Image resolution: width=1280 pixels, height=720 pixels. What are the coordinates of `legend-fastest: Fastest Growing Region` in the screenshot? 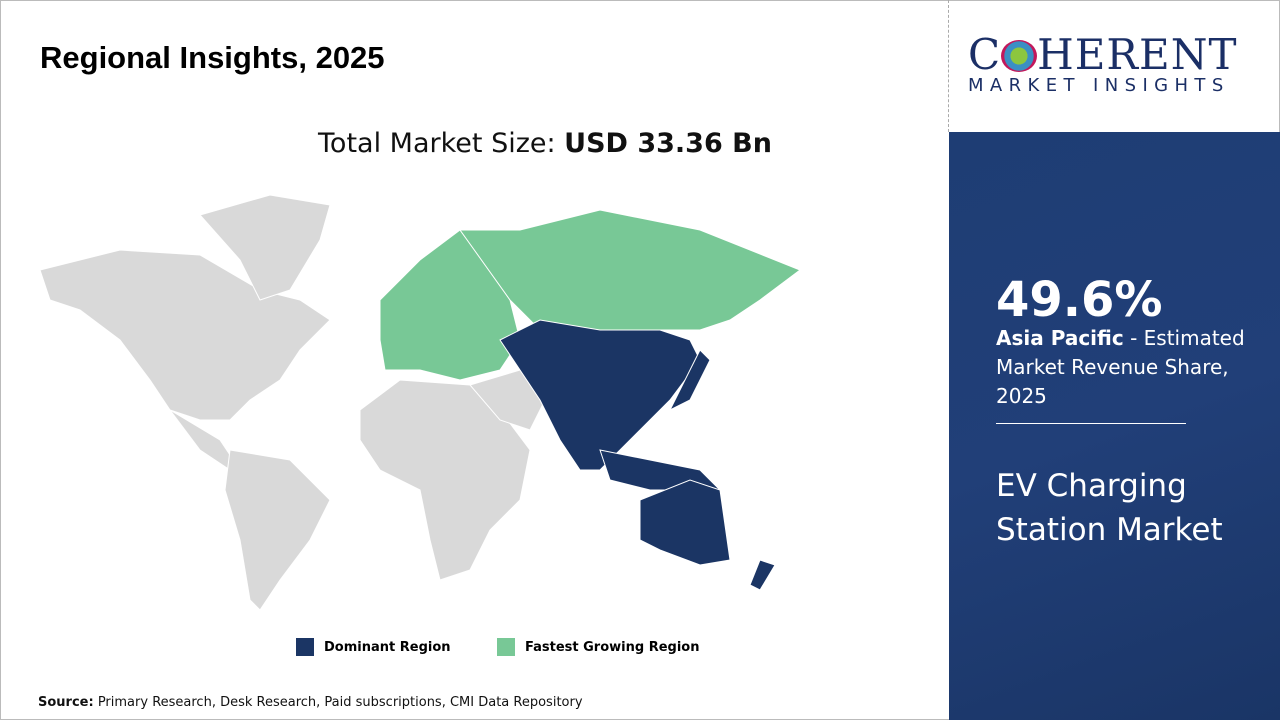 It's located at (598, 647).